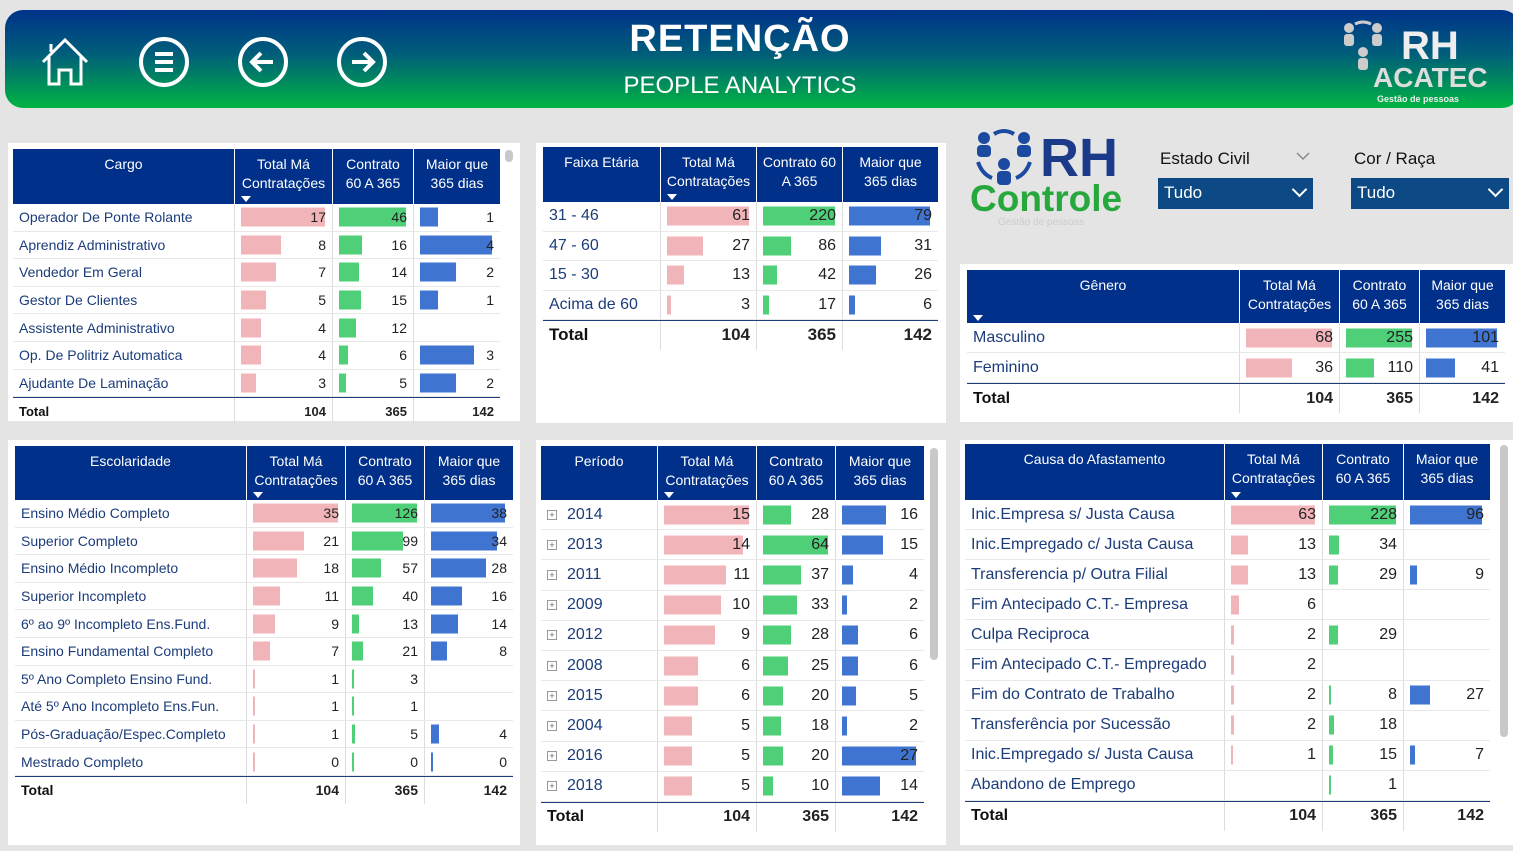 The image size is (1513, 851). What do you see at coordinates (599, 473) in the screenshot?
I see `periodo-column-header: Período` at bounding box center [599, 473].